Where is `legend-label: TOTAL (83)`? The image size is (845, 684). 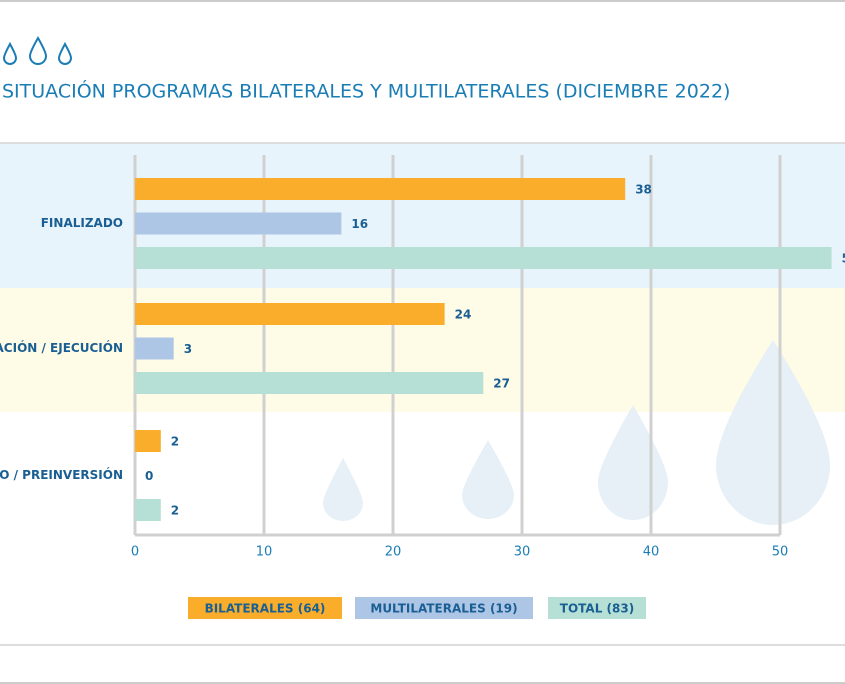
legend-label: TOTAL (83) is located at coordinates (597, 609).